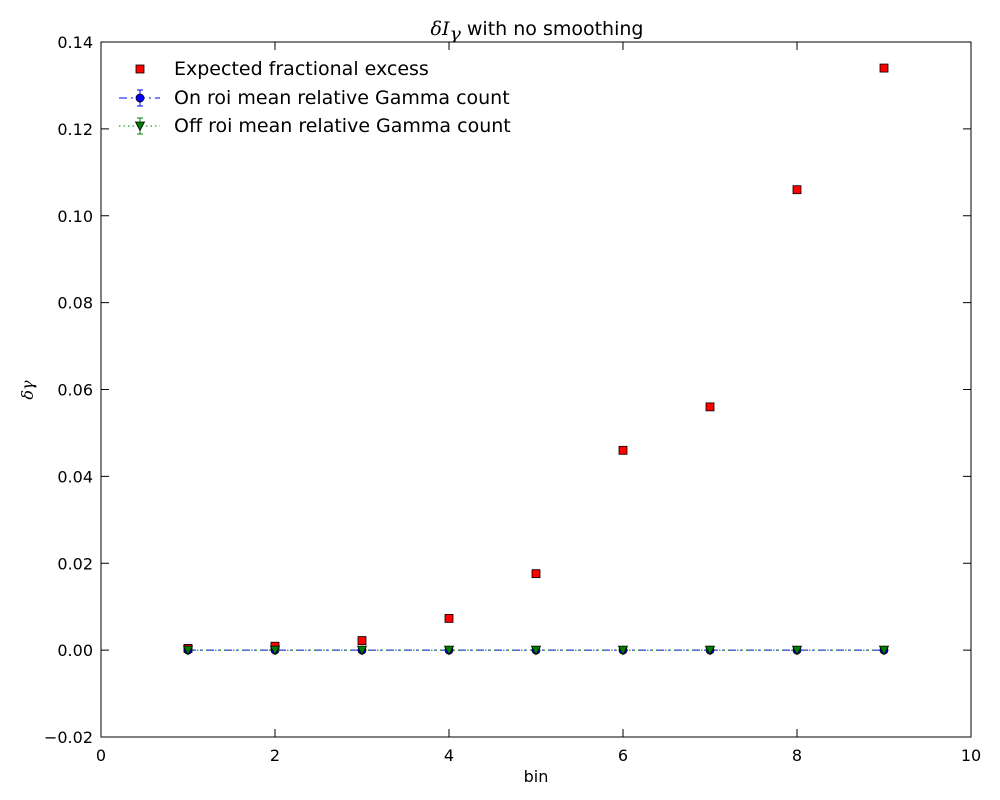 The image size is (1000, 800). I want to click on chart-title-math: δI, so click(440, 29).